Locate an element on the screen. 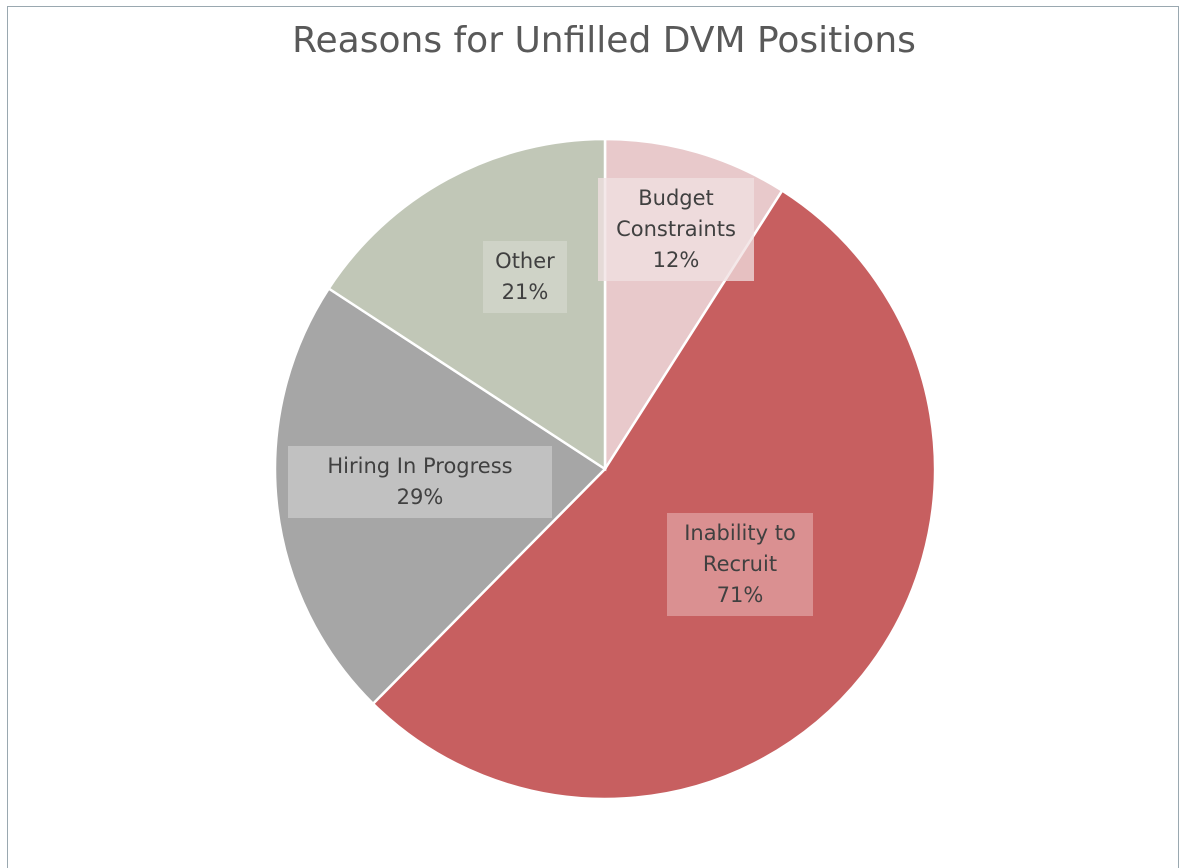 The height and width of the screenshot is (868, 1186). data-label: Other is located at coordinates (525, 261).